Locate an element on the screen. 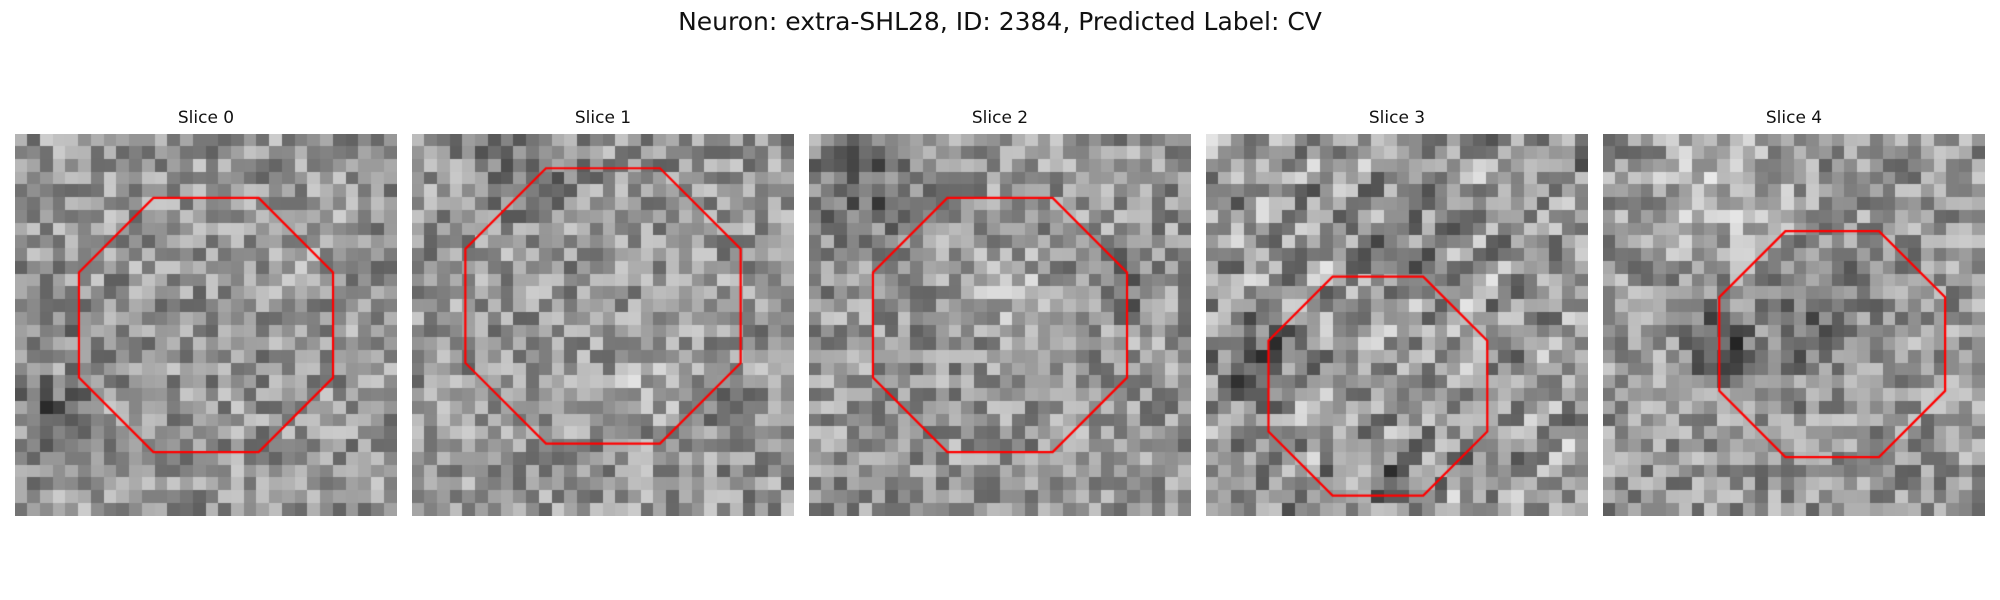 The image size is (2000, 600). slice-panel-0: Slice 0 is located at coordinates (206, 312).